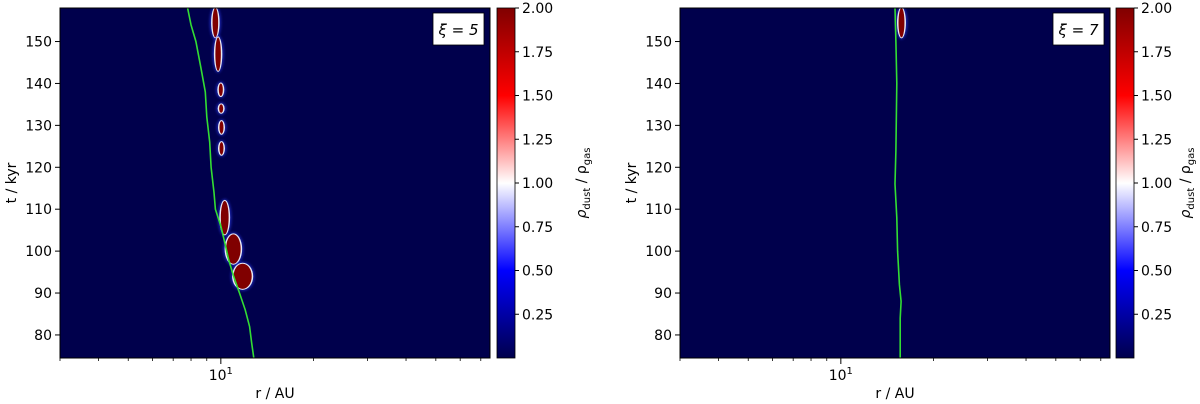  Describe the element at coordinates (42, 189) in the screenshot. I see `y-axis-xi5: 80 90 100 110 120 130 140 150` at that location.